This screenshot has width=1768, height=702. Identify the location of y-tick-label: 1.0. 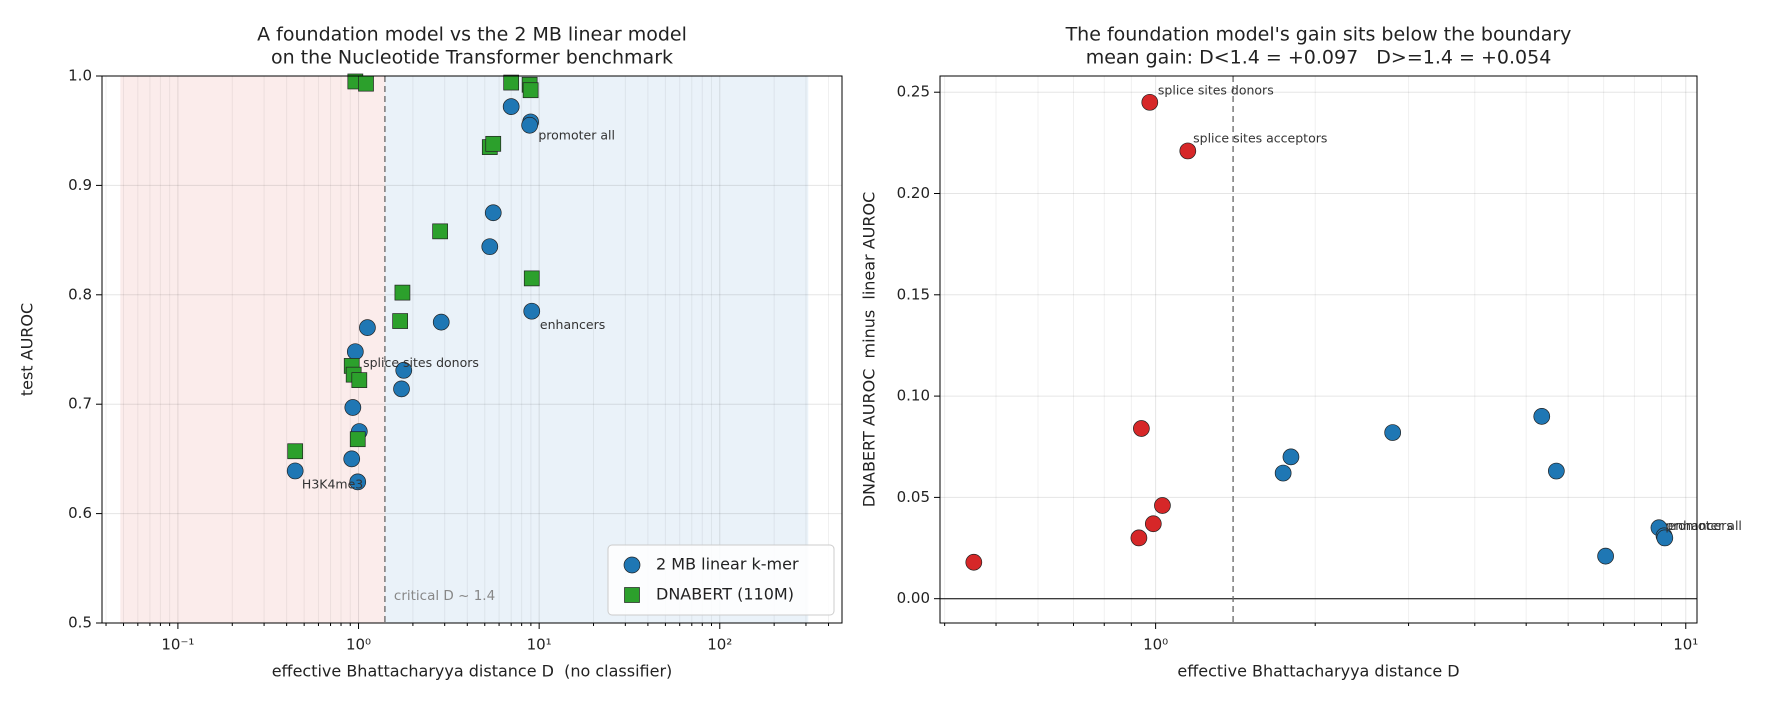
(80, 76).